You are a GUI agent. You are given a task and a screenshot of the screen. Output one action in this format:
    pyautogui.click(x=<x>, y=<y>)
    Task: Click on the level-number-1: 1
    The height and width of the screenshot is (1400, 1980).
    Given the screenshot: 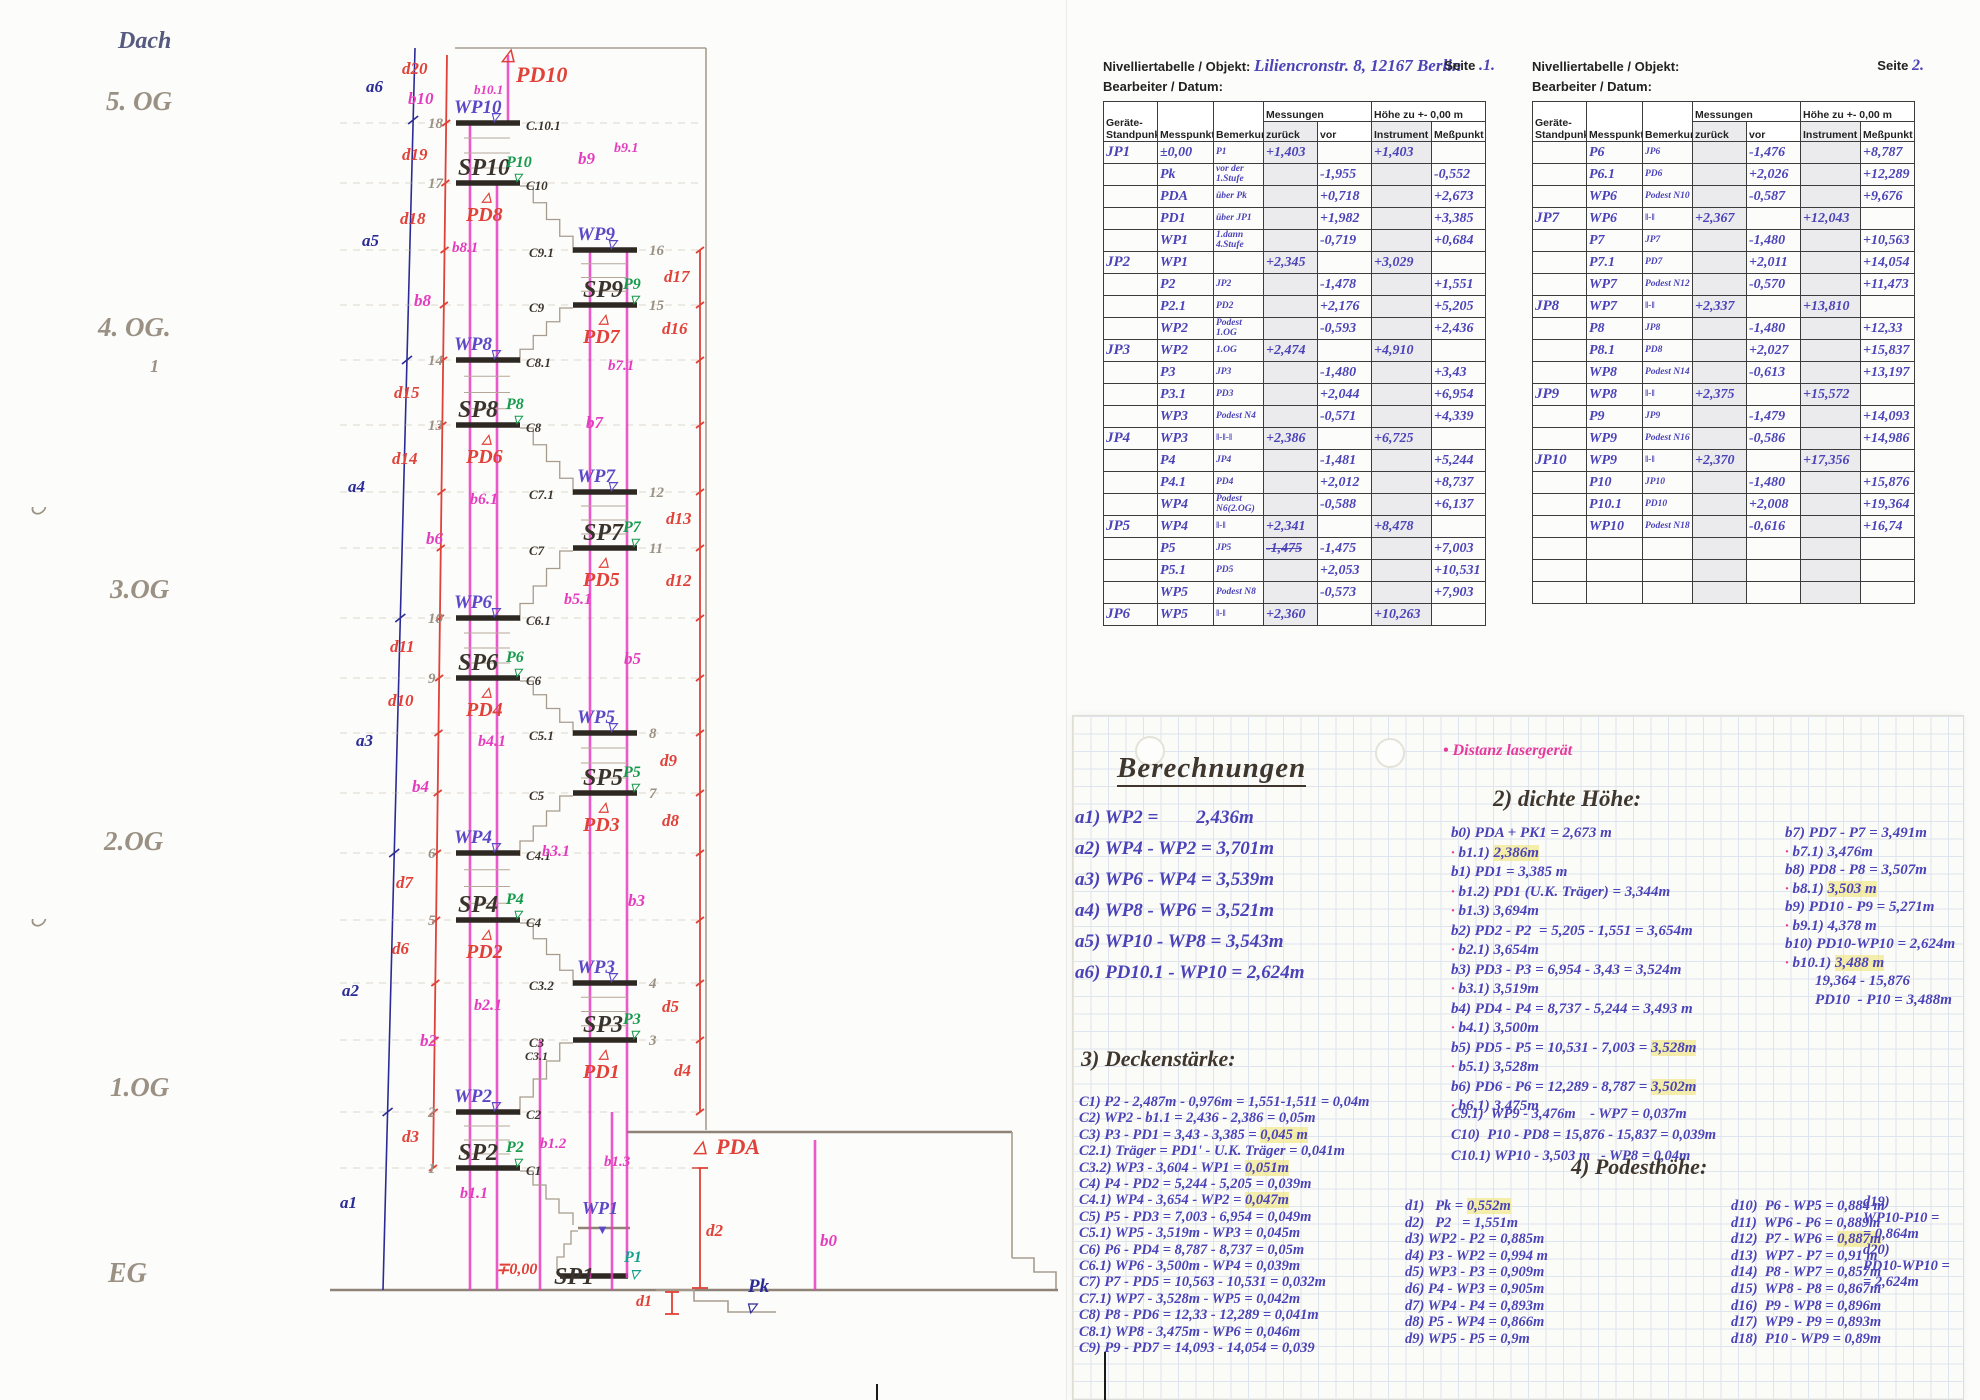 What is the action you would take?
    pyautogui.click(x=432, y=1169)
    